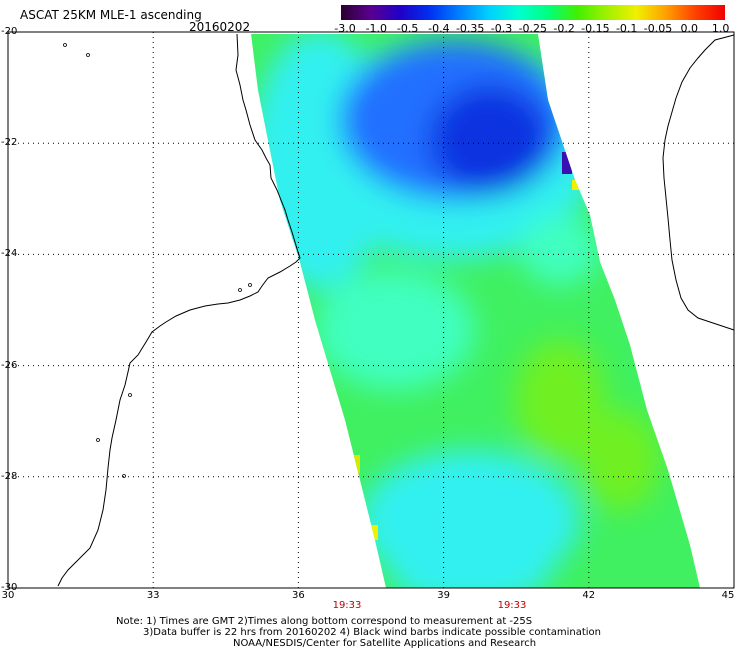  Describe the element at coordinates (589, 595) in the screenshot. I see `longitude-label: 42` at that location.